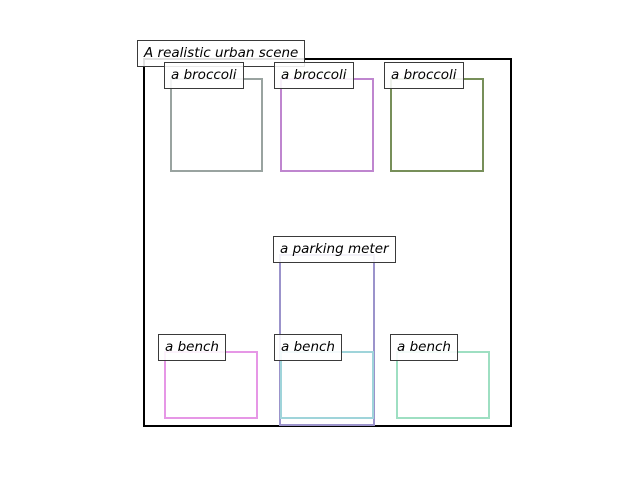 Image resolution: width=640 pixels, height=480 pixels. Describe the element at coordinates (334, 249) in the screenshot. I see `parking-meter-label: a parking meter` at that location.